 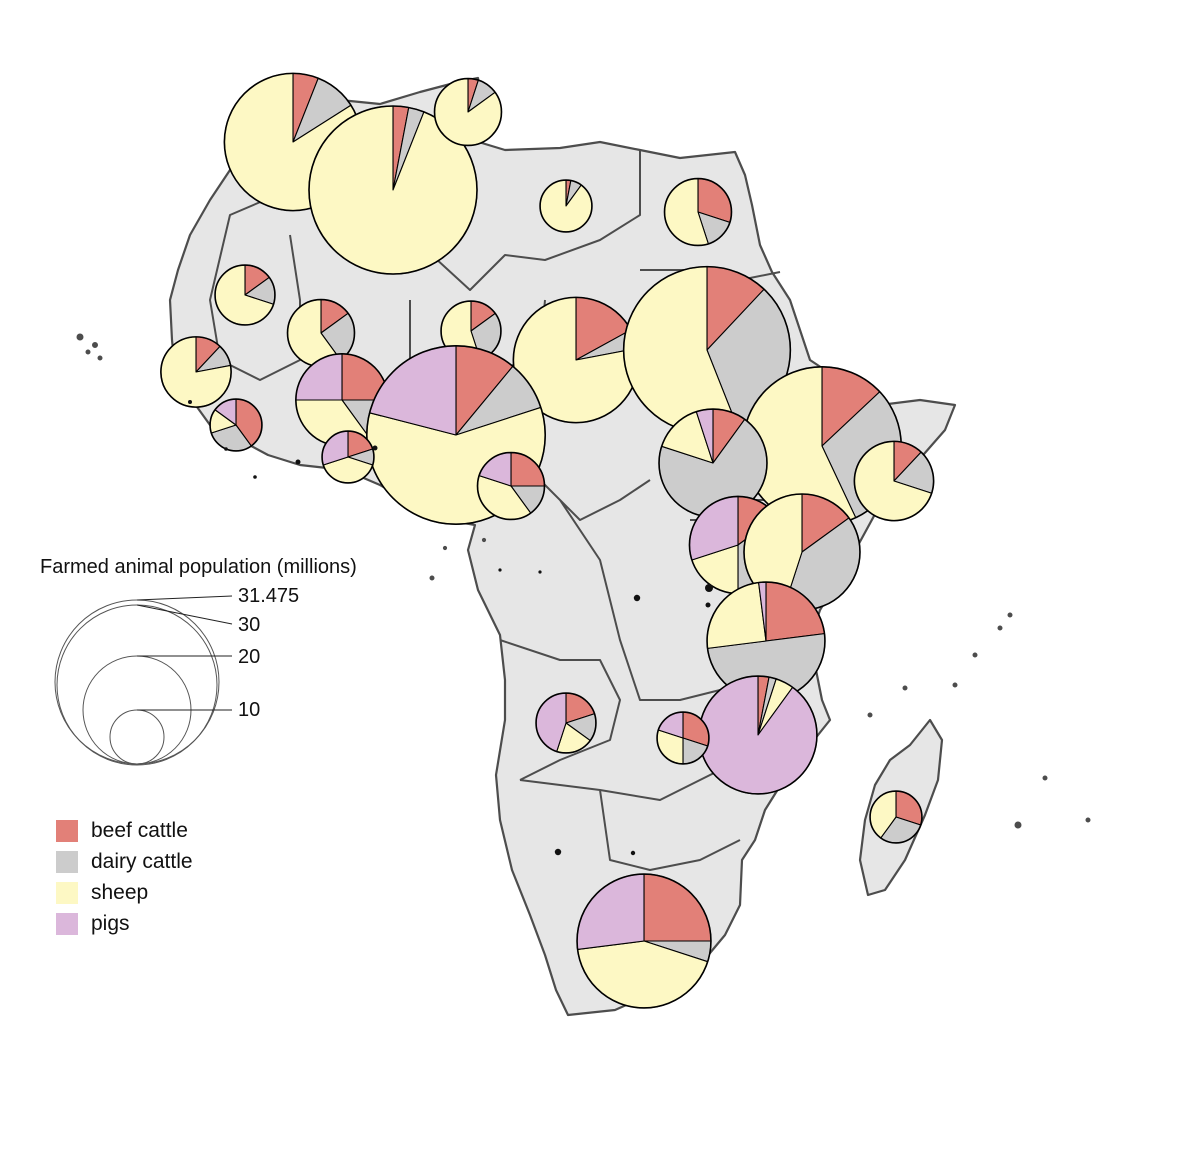 I want to click on size-label-31475: 31.475, so click(x=269, y=596).